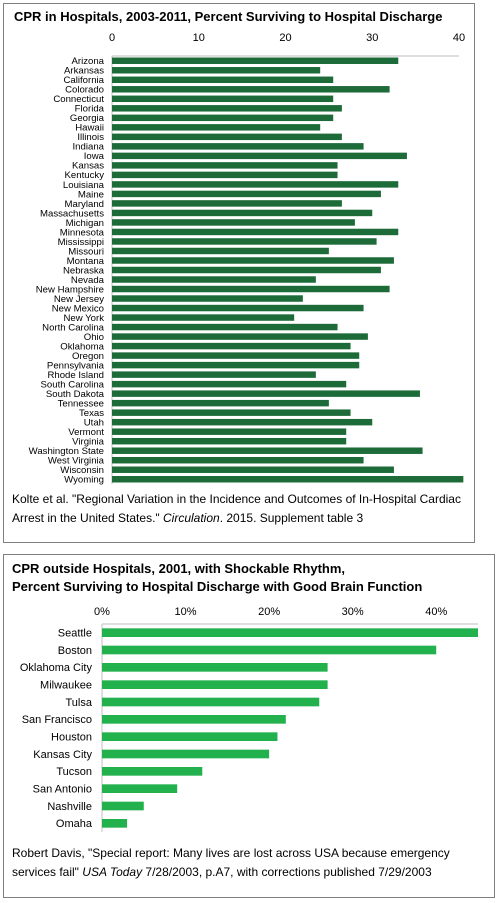  I want to click on category-label: Kentucky, so click(85, 175).